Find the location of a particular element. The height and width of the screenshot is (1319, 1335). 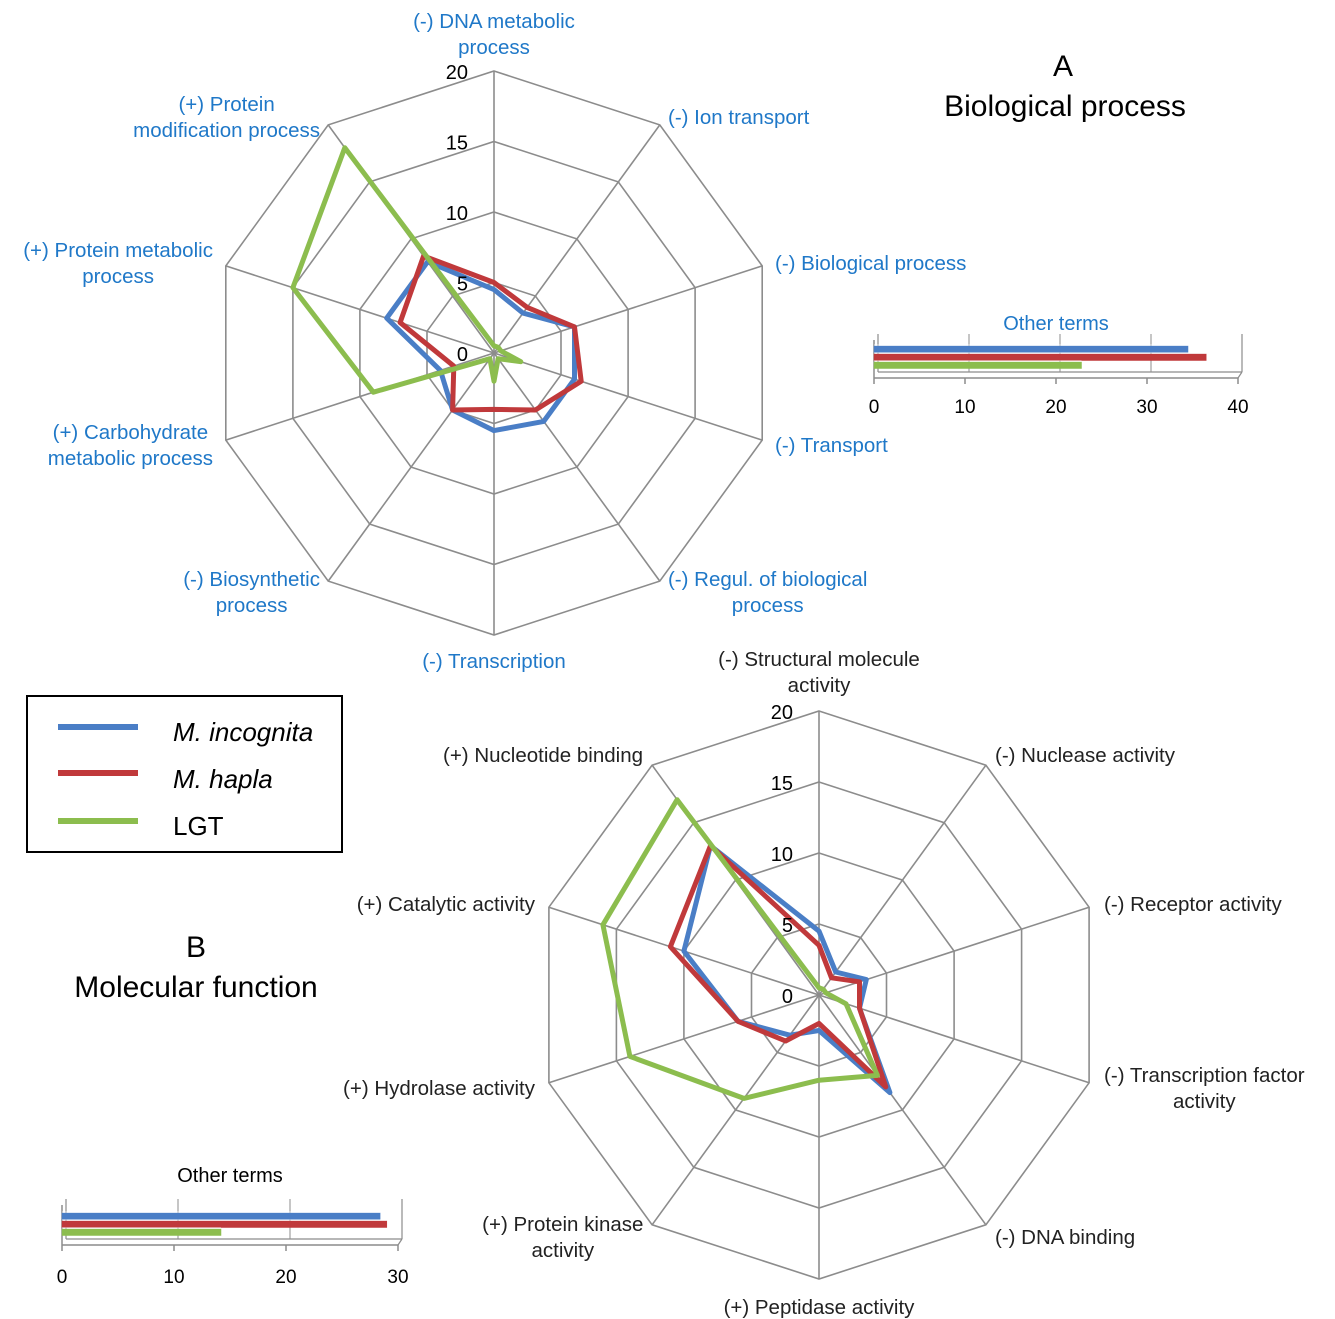

radar-axis-label-catalytic-activity: (+) Catalytic activity is located at coordinates (446, 904).